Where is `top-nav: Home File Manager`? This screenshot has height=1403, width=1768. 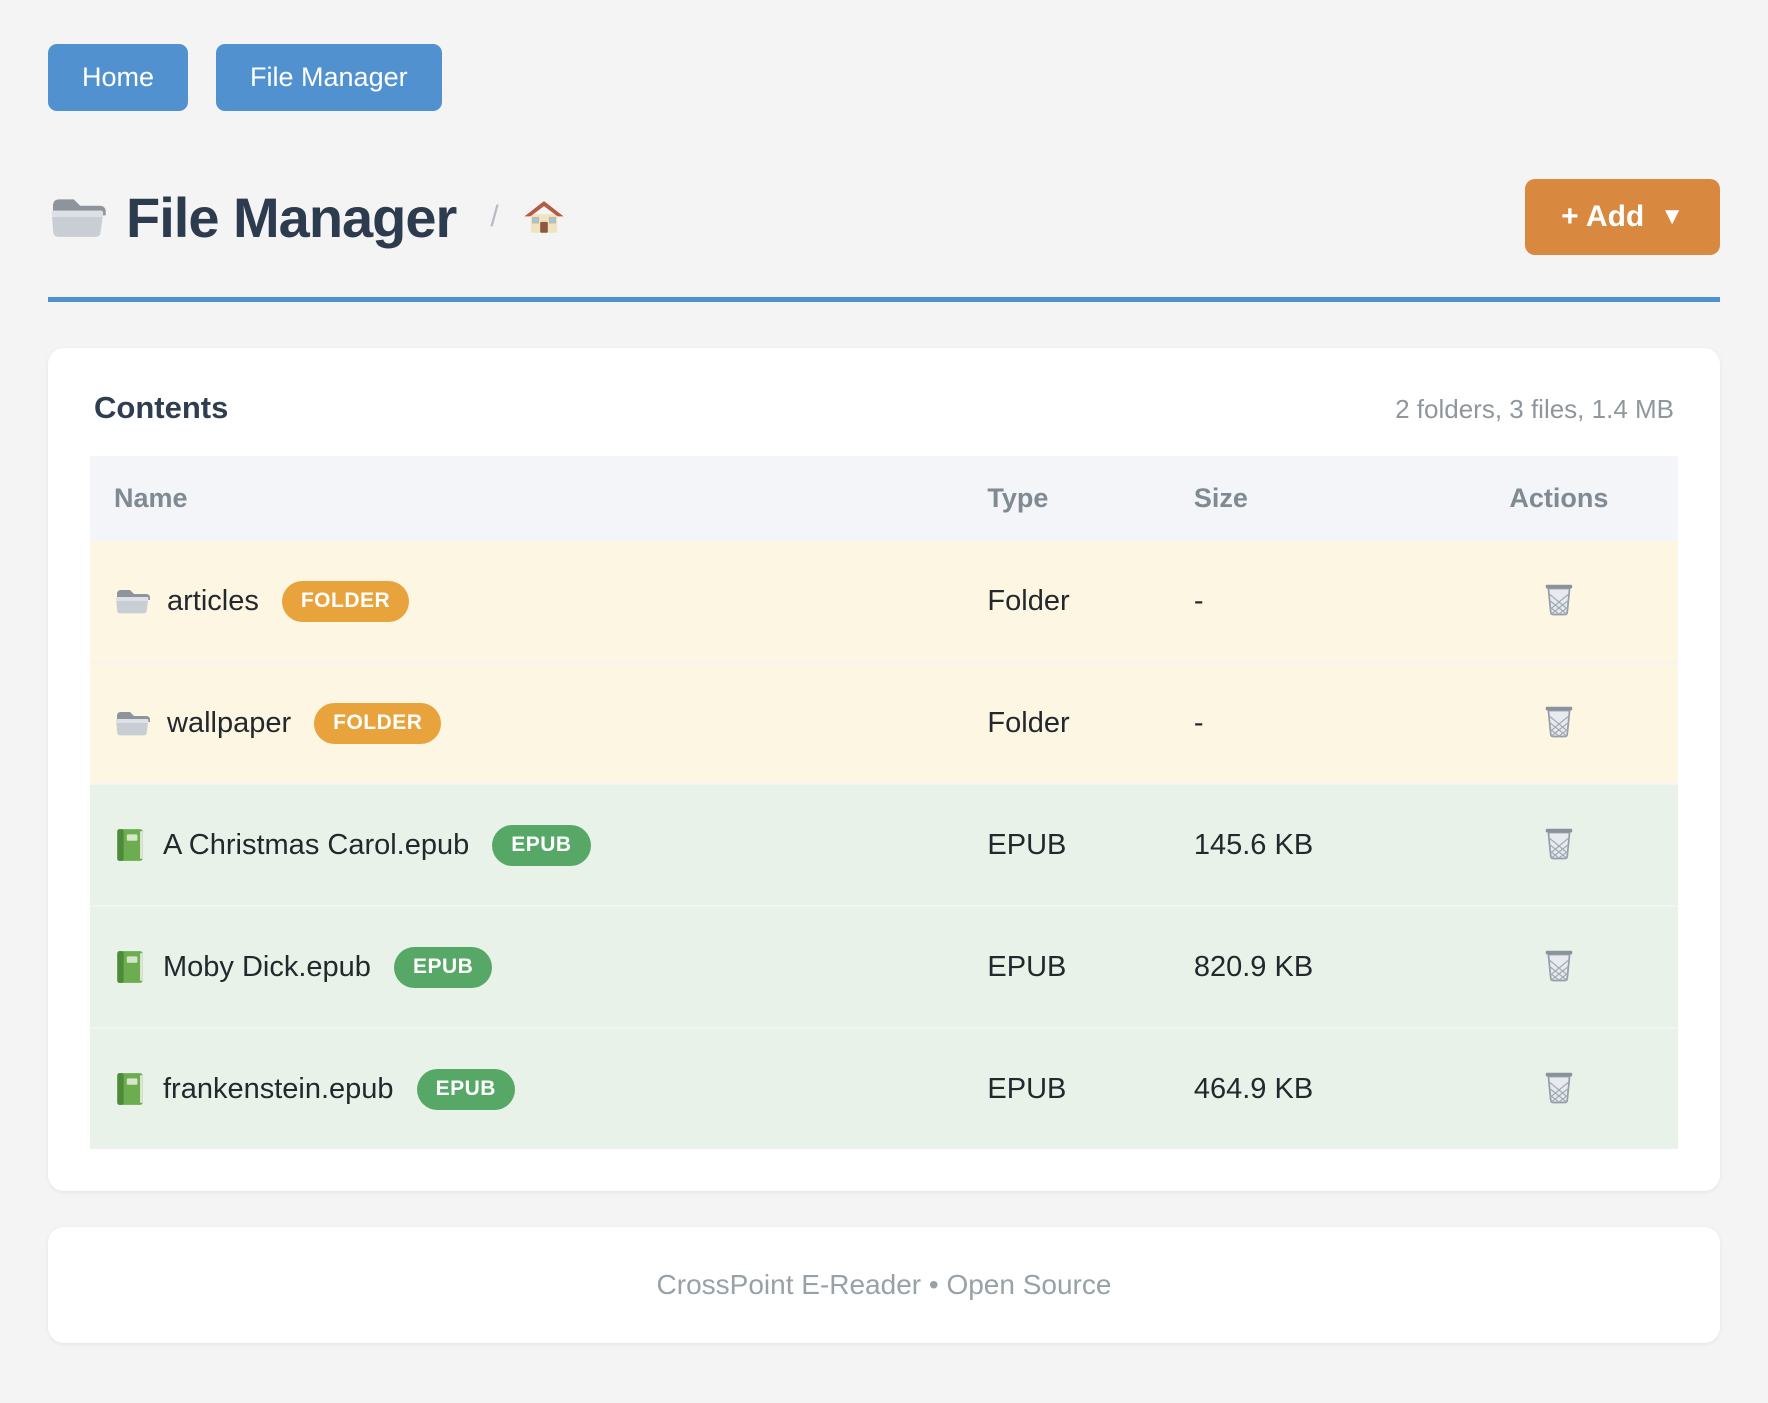
top-nav: Home File Manager is located at coordinates (884, 77).